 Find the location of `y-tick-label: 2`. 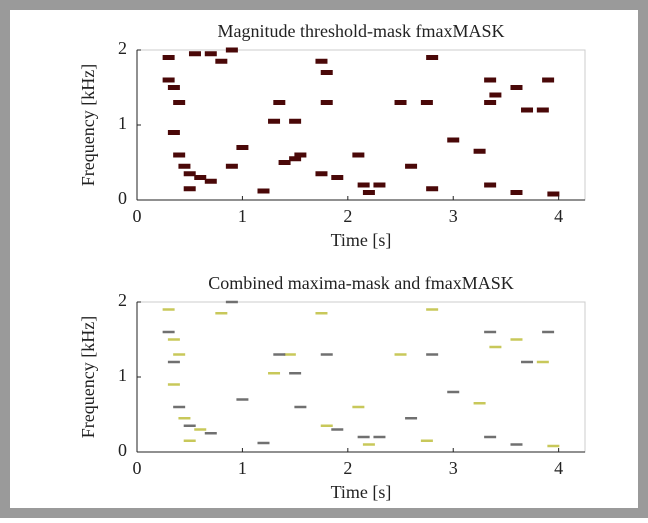

y-tick-label: 2 is located at coordinates (122, 48).